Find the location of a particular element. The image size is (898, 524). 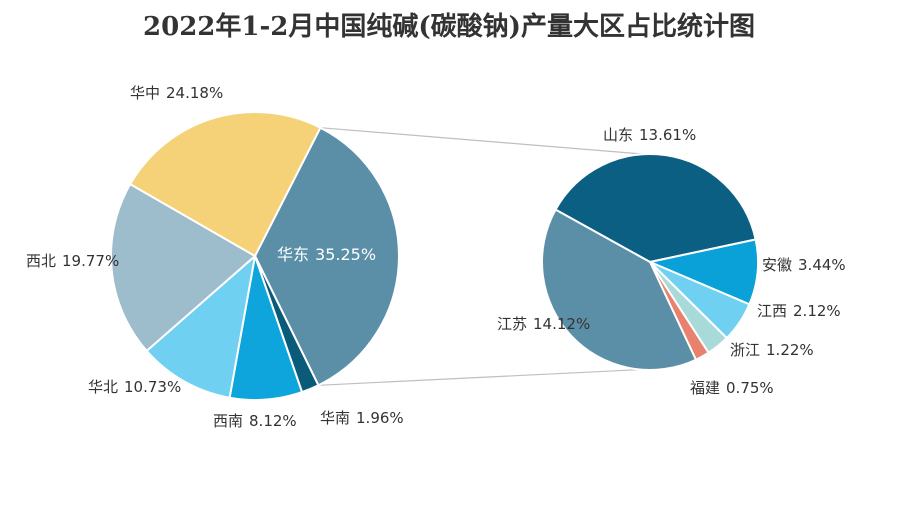

main-label-value-5: 24.18% is located at coordinates (194, 93).